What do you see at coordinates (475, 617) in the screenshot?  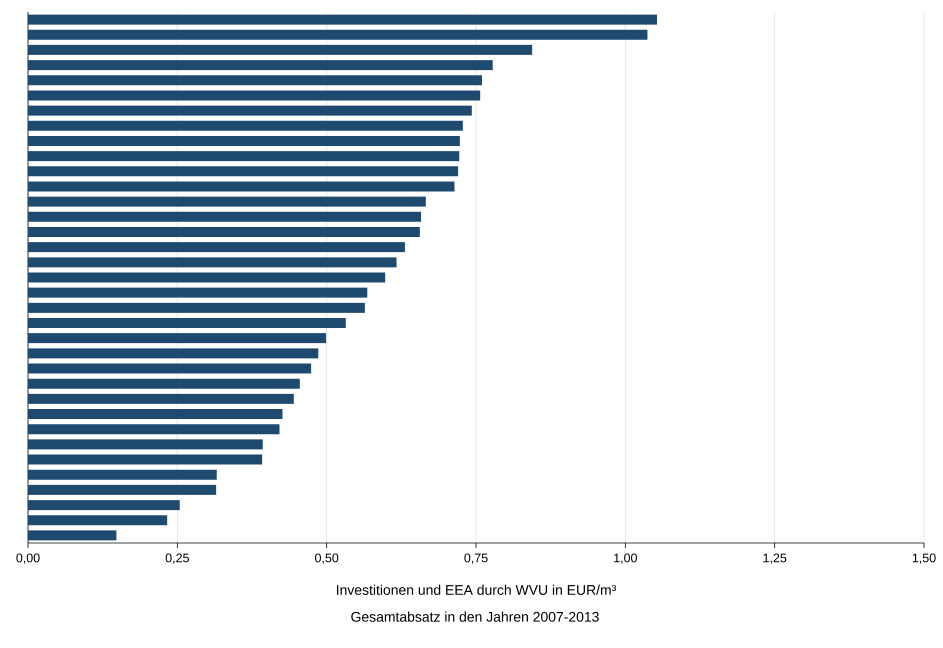 I see `text: Gesamtabsatz in den Jahren 2007-2013` at bounding box center [475, 617].